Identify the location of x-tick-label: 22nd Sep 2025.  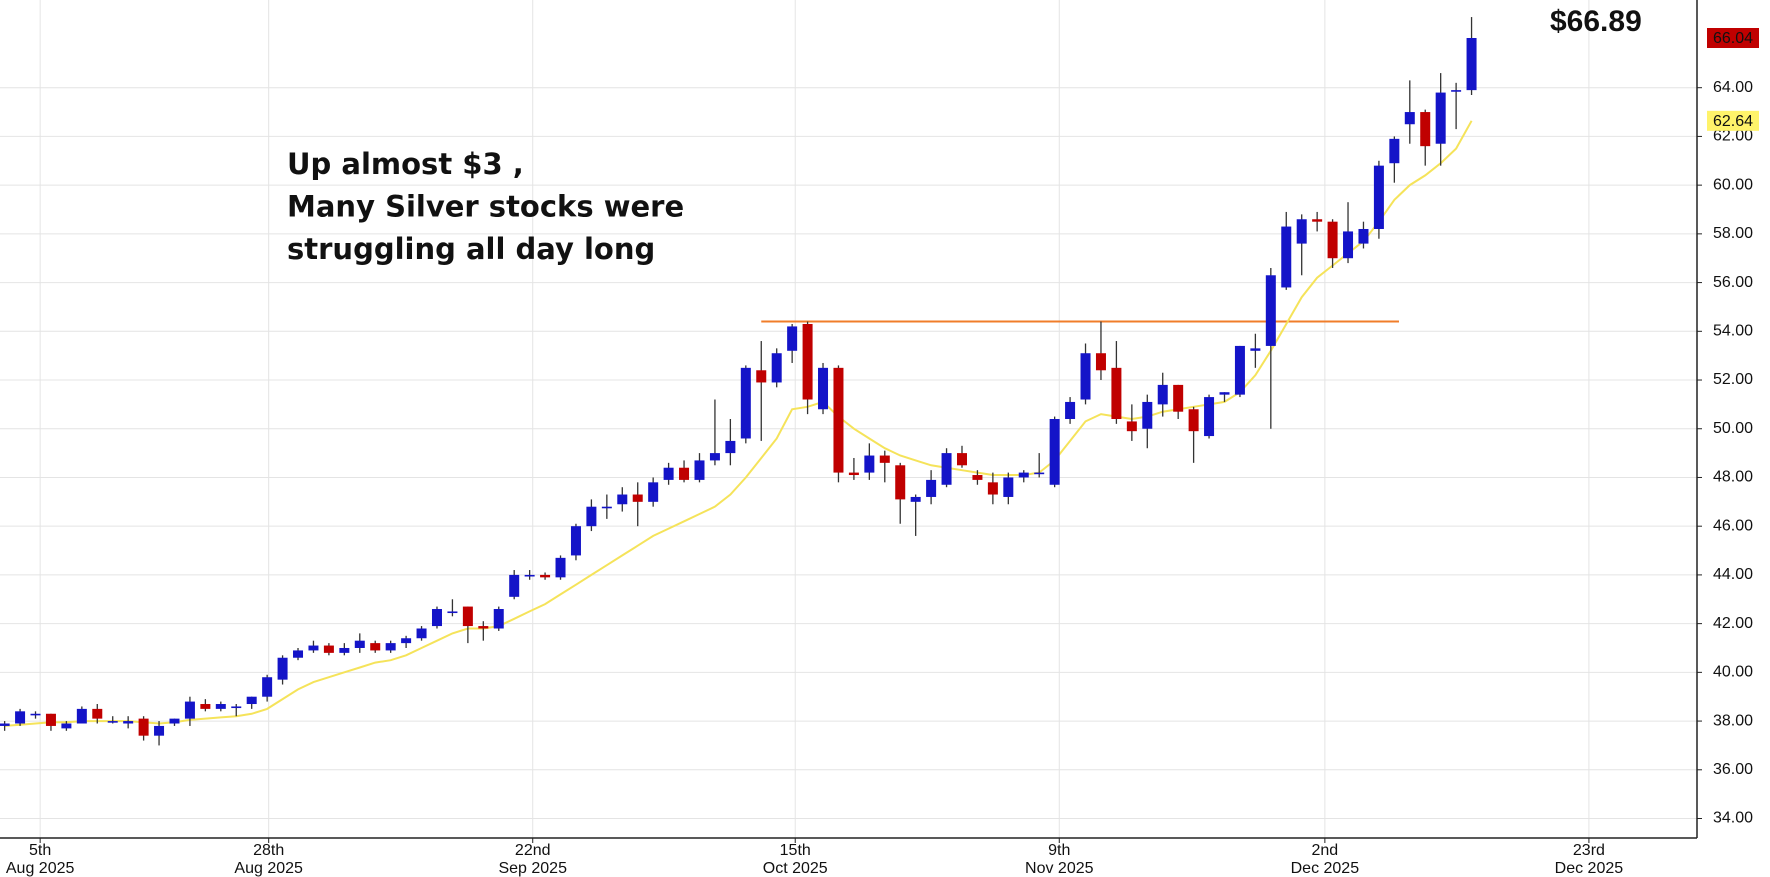
(532, 859).